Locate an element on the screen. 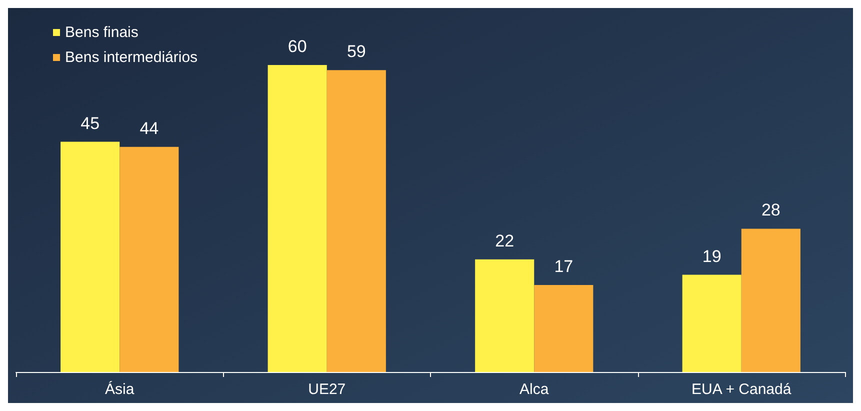 This screenshot has width=861, height=411. data-label: 44 is located at coordinates (149, 128).